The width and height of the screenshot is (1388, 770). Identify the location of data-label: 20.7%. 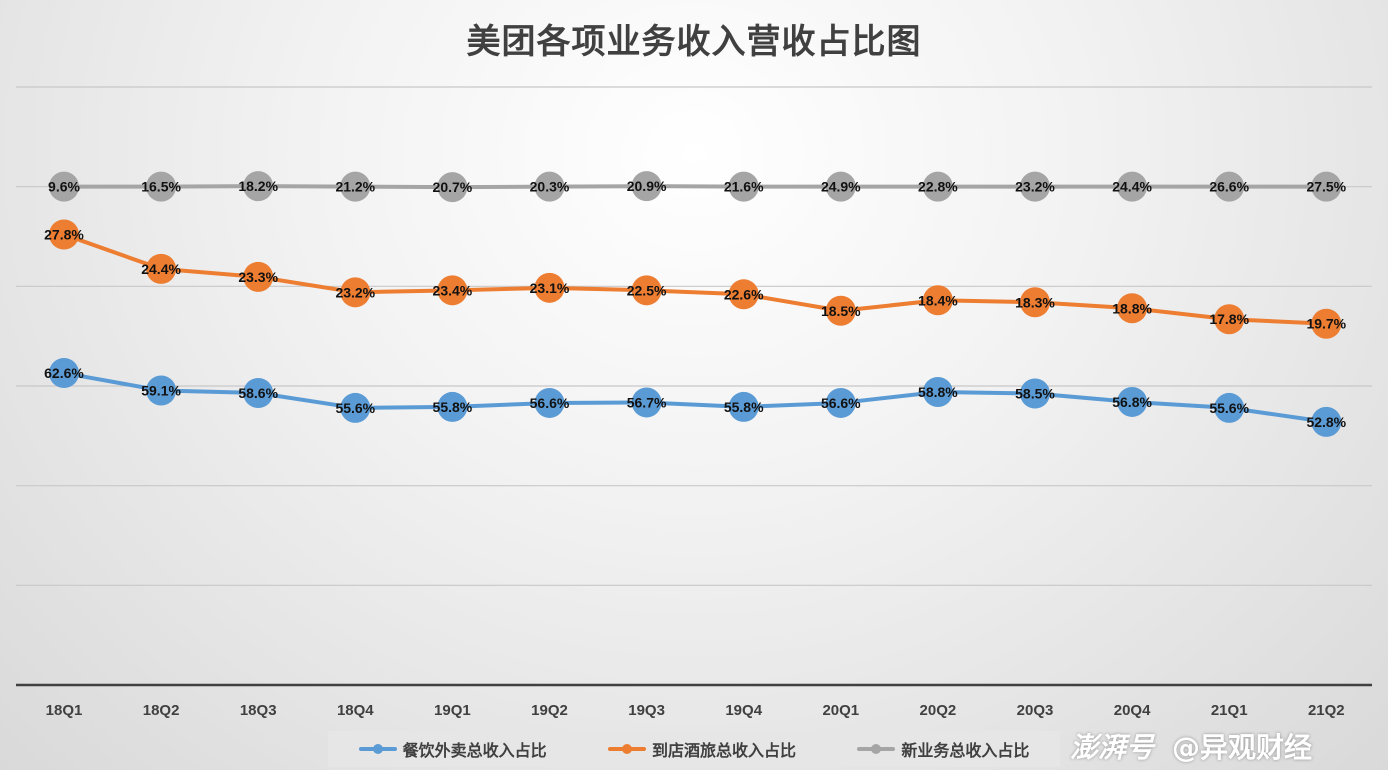
(453, 187).